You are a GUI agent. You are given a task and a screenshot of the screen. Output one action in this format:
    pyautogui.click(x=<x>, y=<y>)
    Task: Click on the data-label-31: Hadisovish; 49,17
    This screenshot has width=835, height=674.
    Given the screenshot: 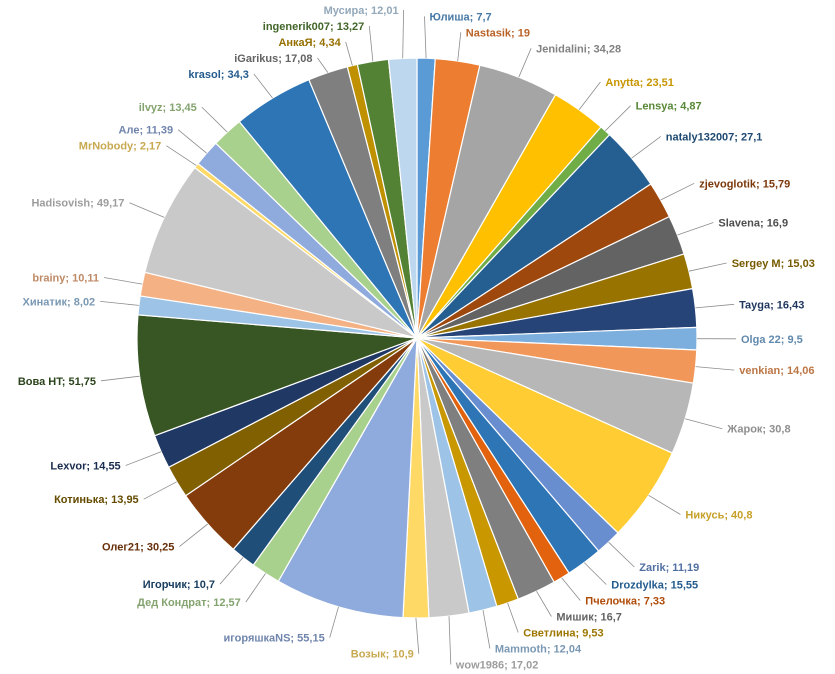 What is the action you would take?
    pyautogui.click(x=77, y=204)
    